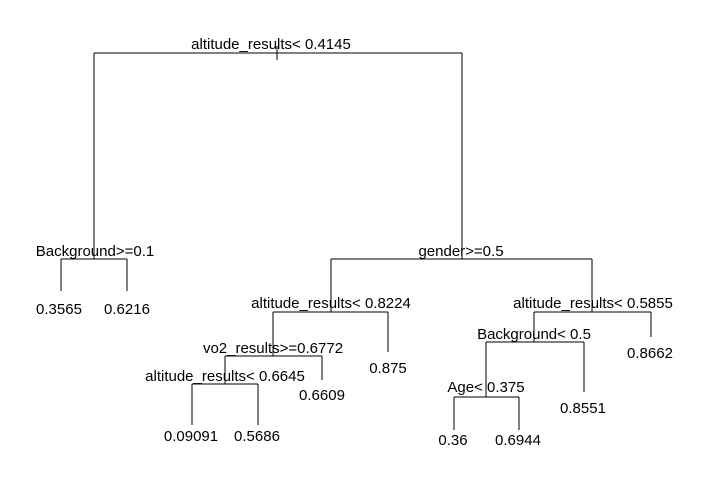 This screenshot has height=482, width=712. What do you see at coordinates (271, 44) in the screenshot?
I see `split-label-n1: altitude_results< 0.4145` at bounding box center [271, 44].